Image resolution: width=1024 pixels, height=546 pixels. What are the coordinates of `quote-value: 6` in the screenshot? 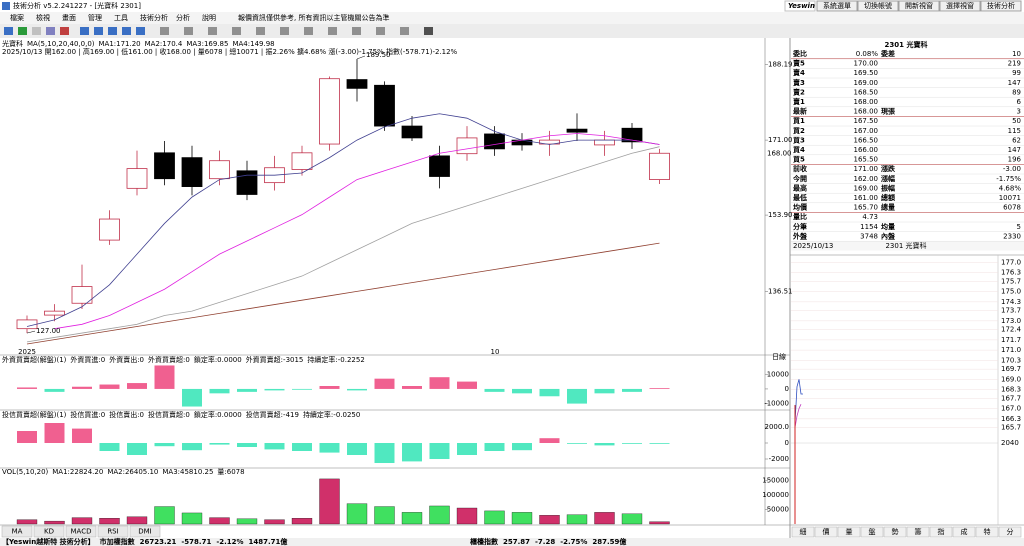 It's located at (1019, 102).